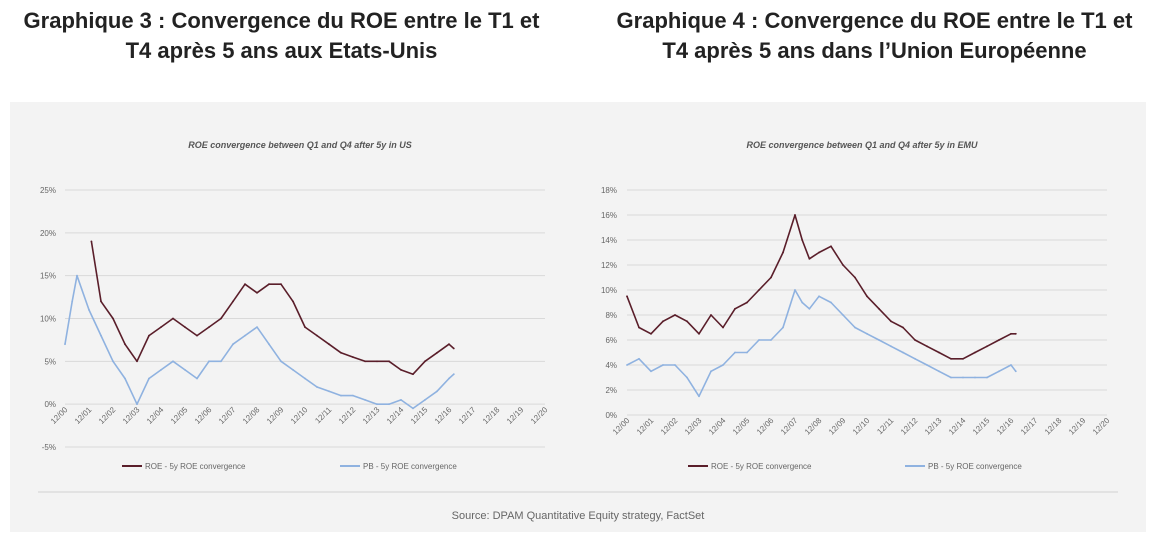 Image resolution: width=1156 pixels, height=543 pixels. Describe the element at coordinates (885, 426) in the screenshot. I see `x-tick-label-emu: 12/11` at that location.